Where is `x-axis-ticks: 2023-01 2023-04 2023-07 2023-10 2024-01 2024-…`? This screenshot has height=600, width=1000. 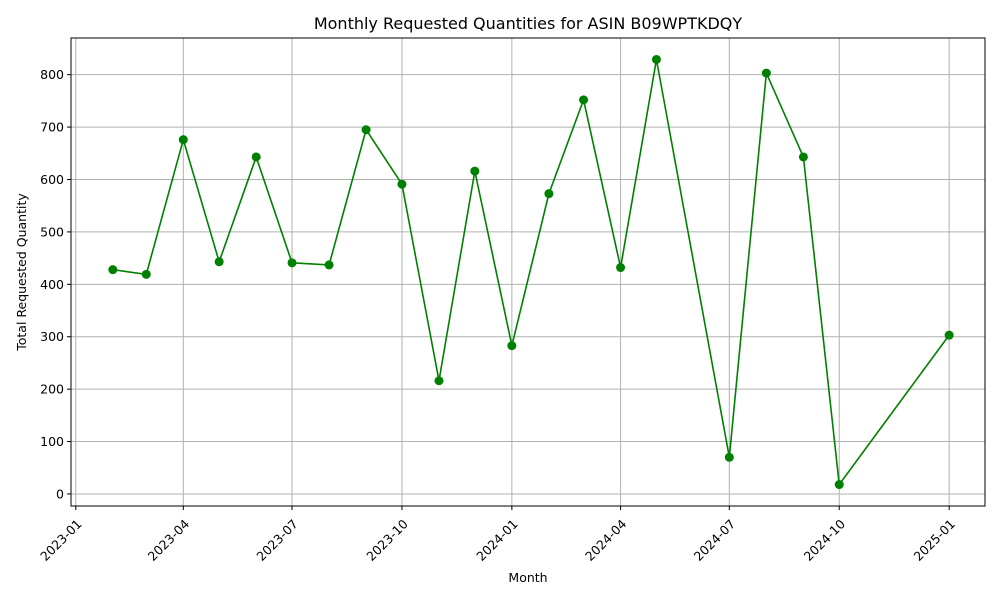 x-axis-ticks: 2023-01 2023-04 2023-07 2023-10 2024-01 2024-… is located at coordinates (497, 535).